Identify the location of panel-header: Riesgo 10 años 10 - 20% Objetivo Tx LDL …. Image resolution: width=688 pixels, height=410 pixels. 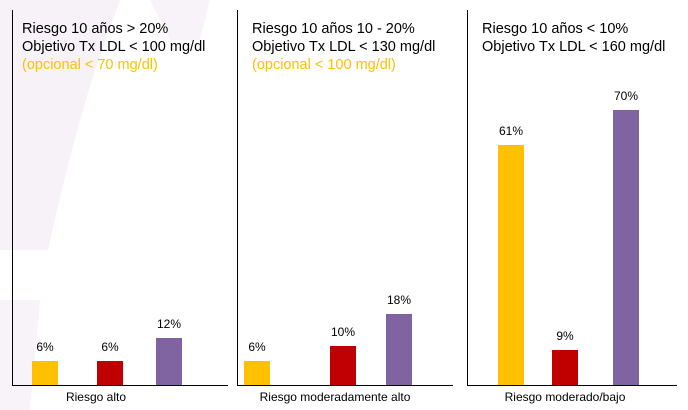
(343, 47).